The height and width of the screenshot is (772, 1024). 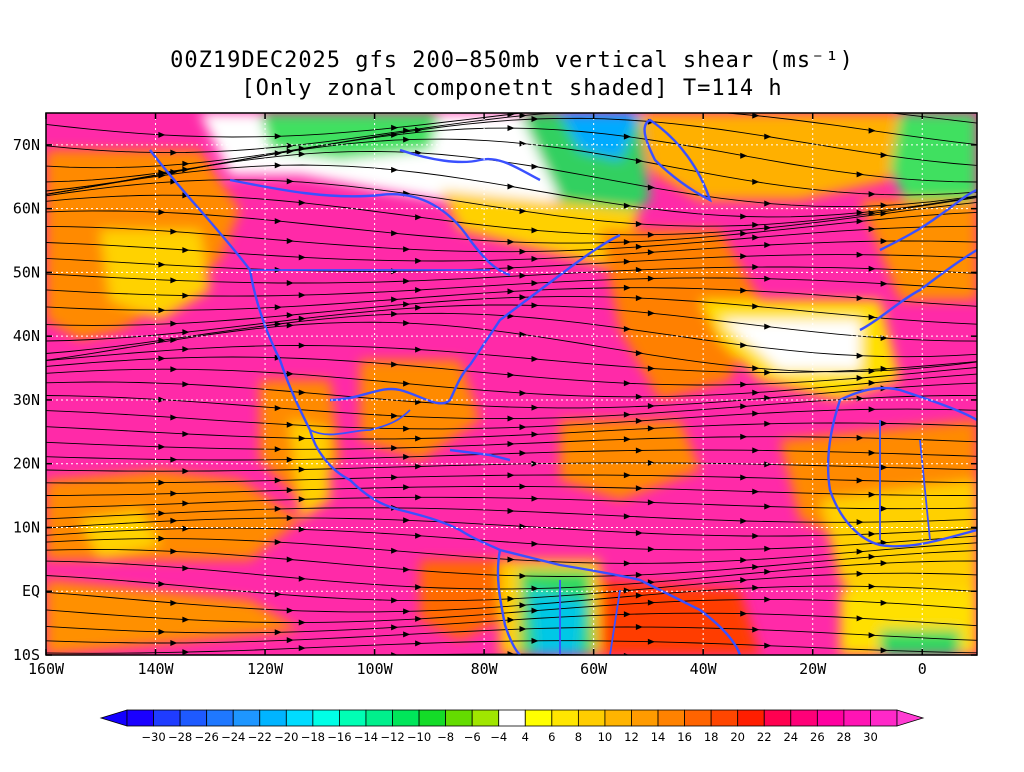 I want to click on colorbar-label: −6, so click(x=472, y=737).